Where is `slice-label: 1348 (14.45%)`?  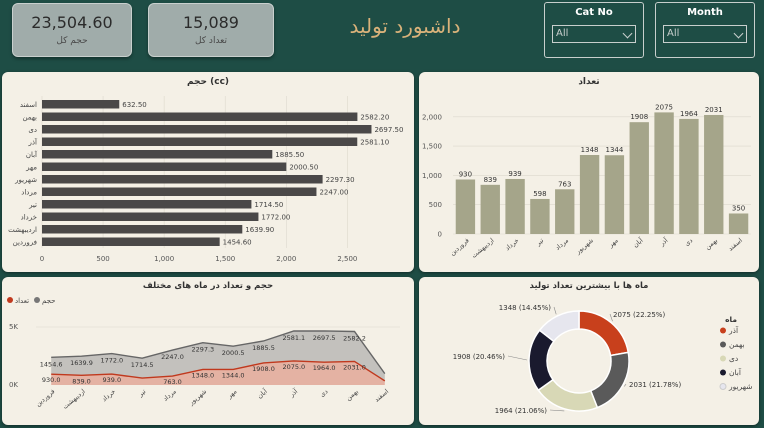
slice-label: 1348 (14.45%) is located at coordinates (525, 308).